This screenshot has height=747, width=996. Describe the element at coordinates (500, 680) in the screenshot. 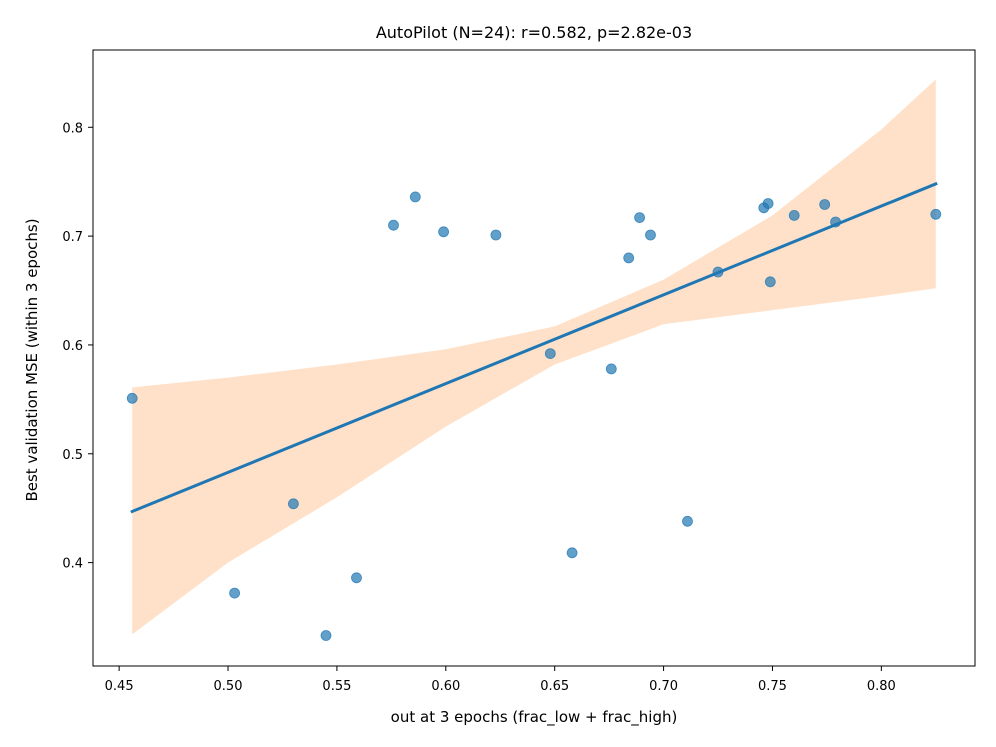

I see `x-axis-ticks: 0.45 0.50 0.55 0.60 0.65 0.70 0.75 0.80` at that location.